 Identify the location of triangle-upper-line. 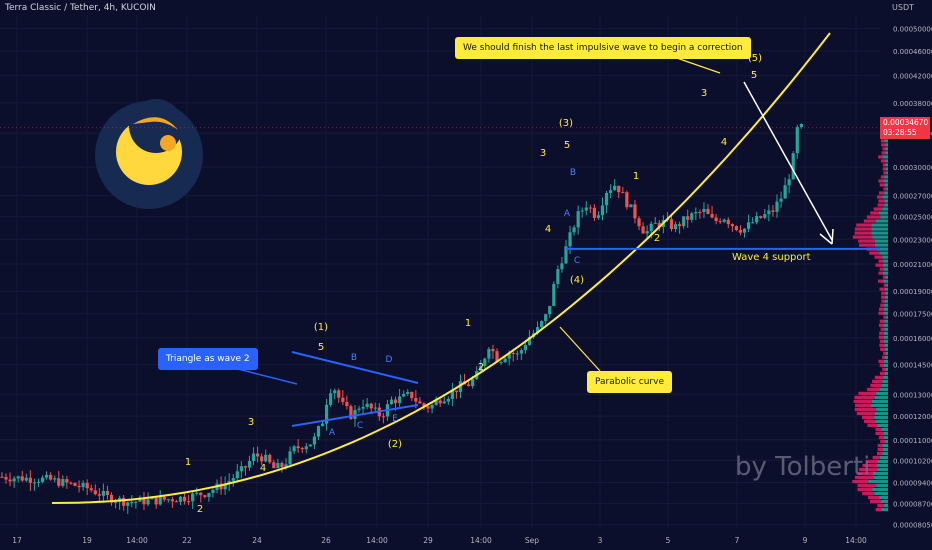
(355, 367).